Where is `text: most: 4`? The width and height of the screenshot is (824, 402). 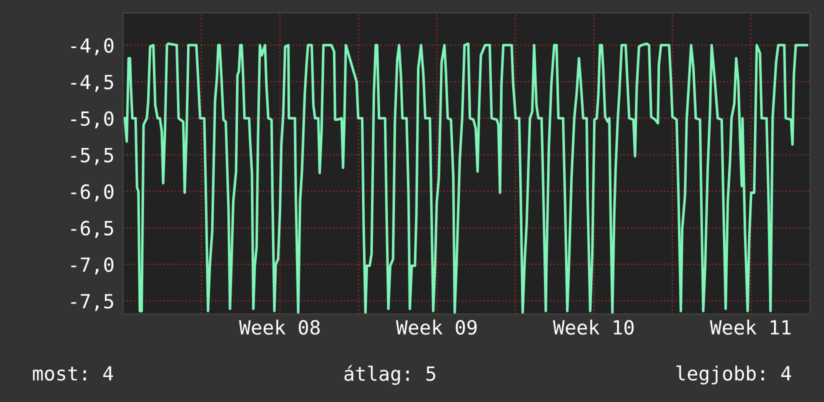
text: most: 4 is located at coordinates (73, 373).